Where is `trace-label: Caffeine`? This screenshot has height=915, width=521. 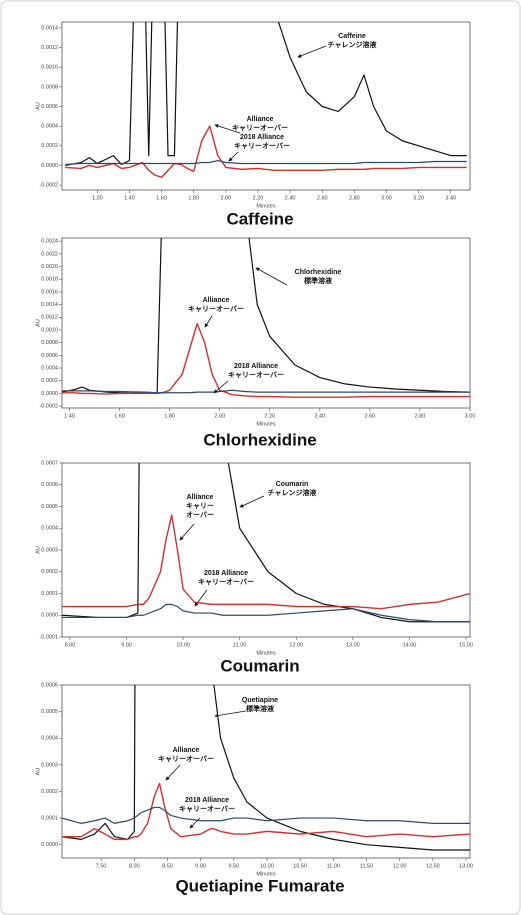 trace-label: Caffeine is located at coordinates (352, 36).